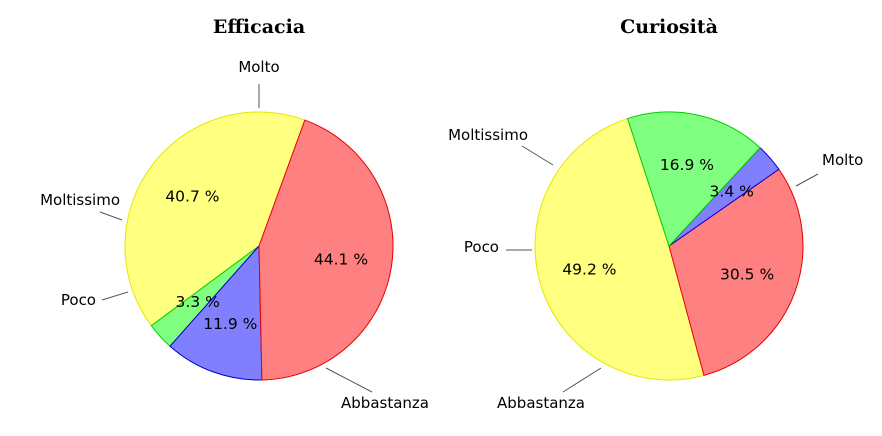 The height and width of the screenshot is (436, 882). Describe the element at coordinates (198, 302) in the screenshot. I see `slice-percent-label: 3.3 %` at that location.